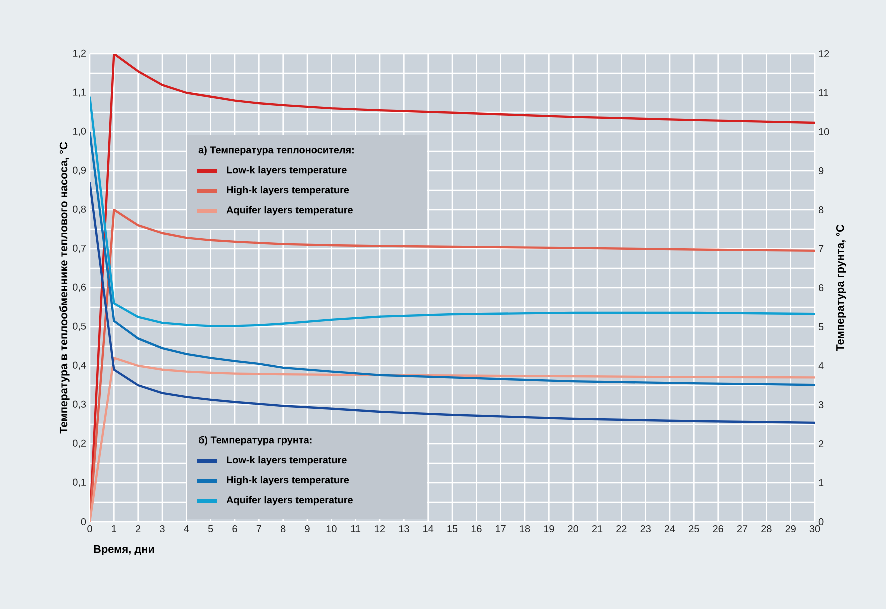  I want to click on x-tick-label: 11, so click(356, 529).